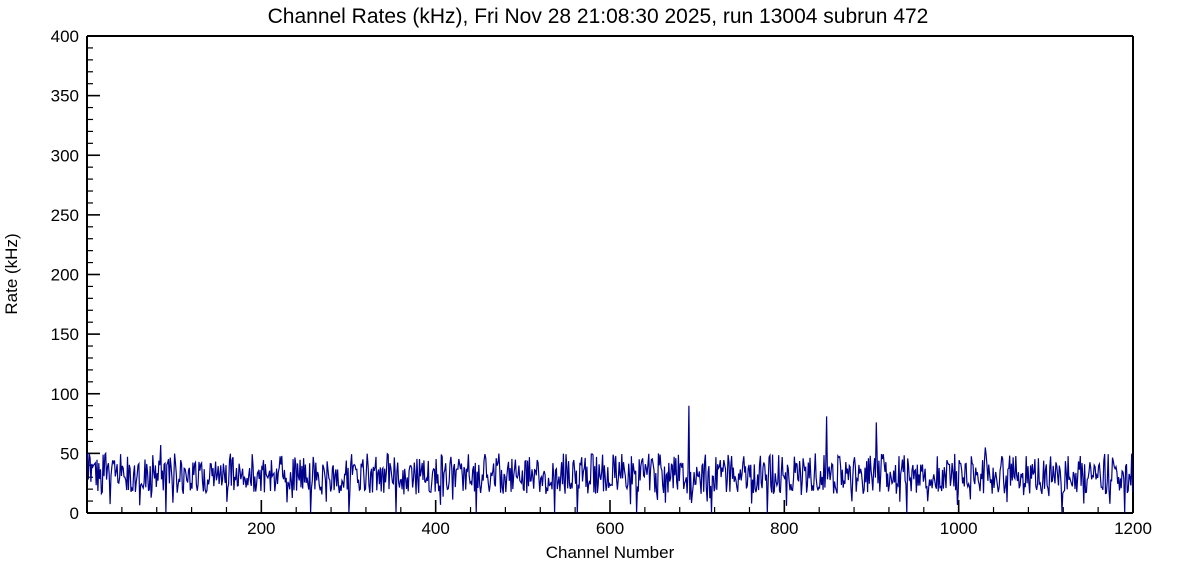  I want to click on tick-label: 600, so click(610, 528).